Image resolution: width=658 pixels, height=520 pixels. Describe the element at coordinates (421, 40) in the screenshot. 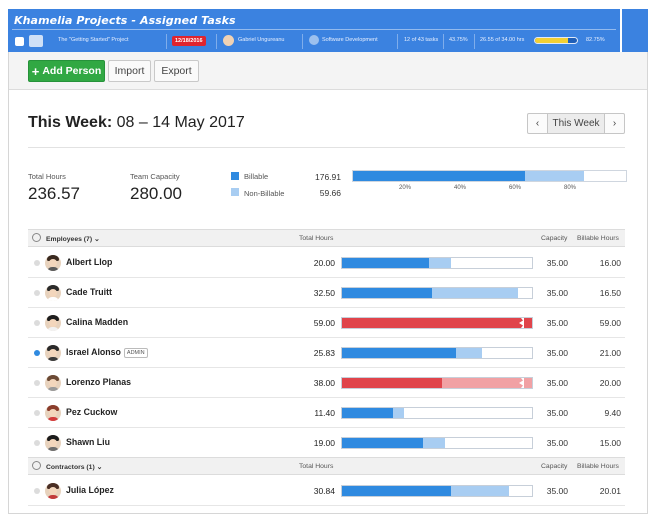

I see `banner-tasks: 12 of 43 tasks` at that location.